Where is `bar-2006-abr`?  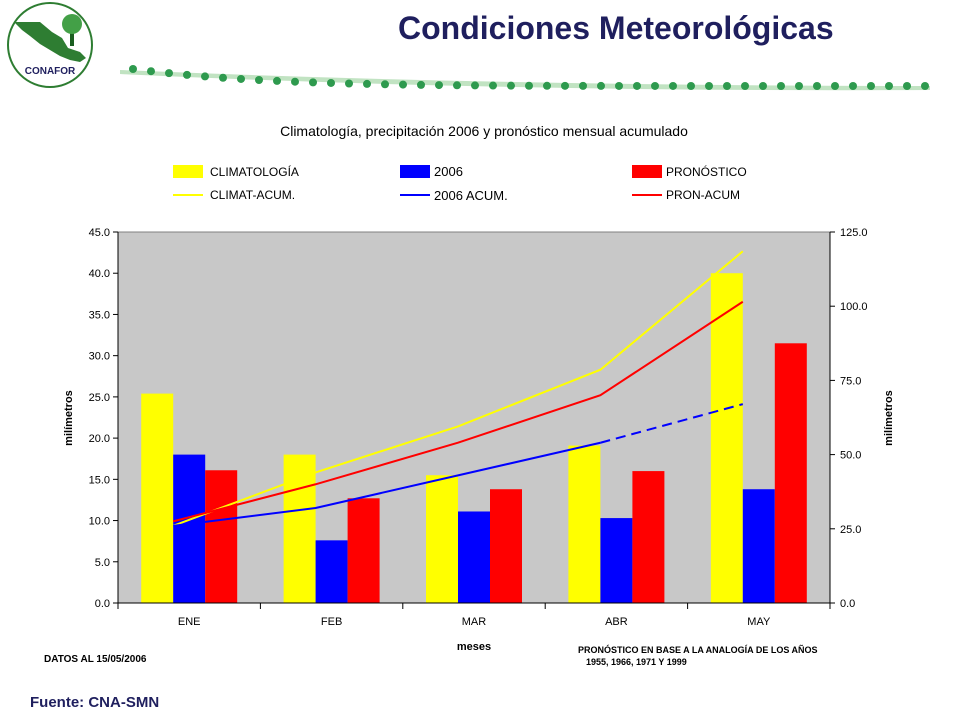 bar-2006-abr is located at coordinates (616, 560).